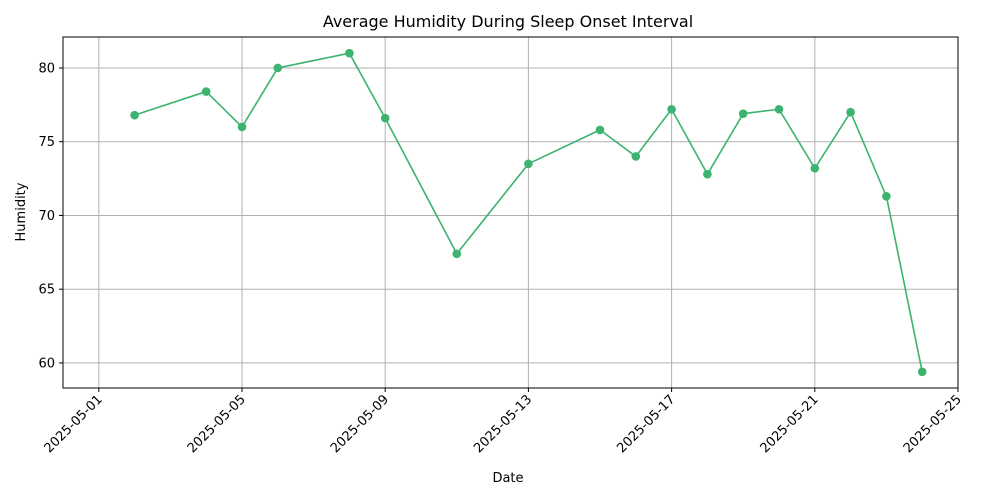 This screenshot has height=500, width=1000. Describe the element at coordinates (217, 424) in the screenshot. I see `x-tick-label: 2025-05-05` at that location.